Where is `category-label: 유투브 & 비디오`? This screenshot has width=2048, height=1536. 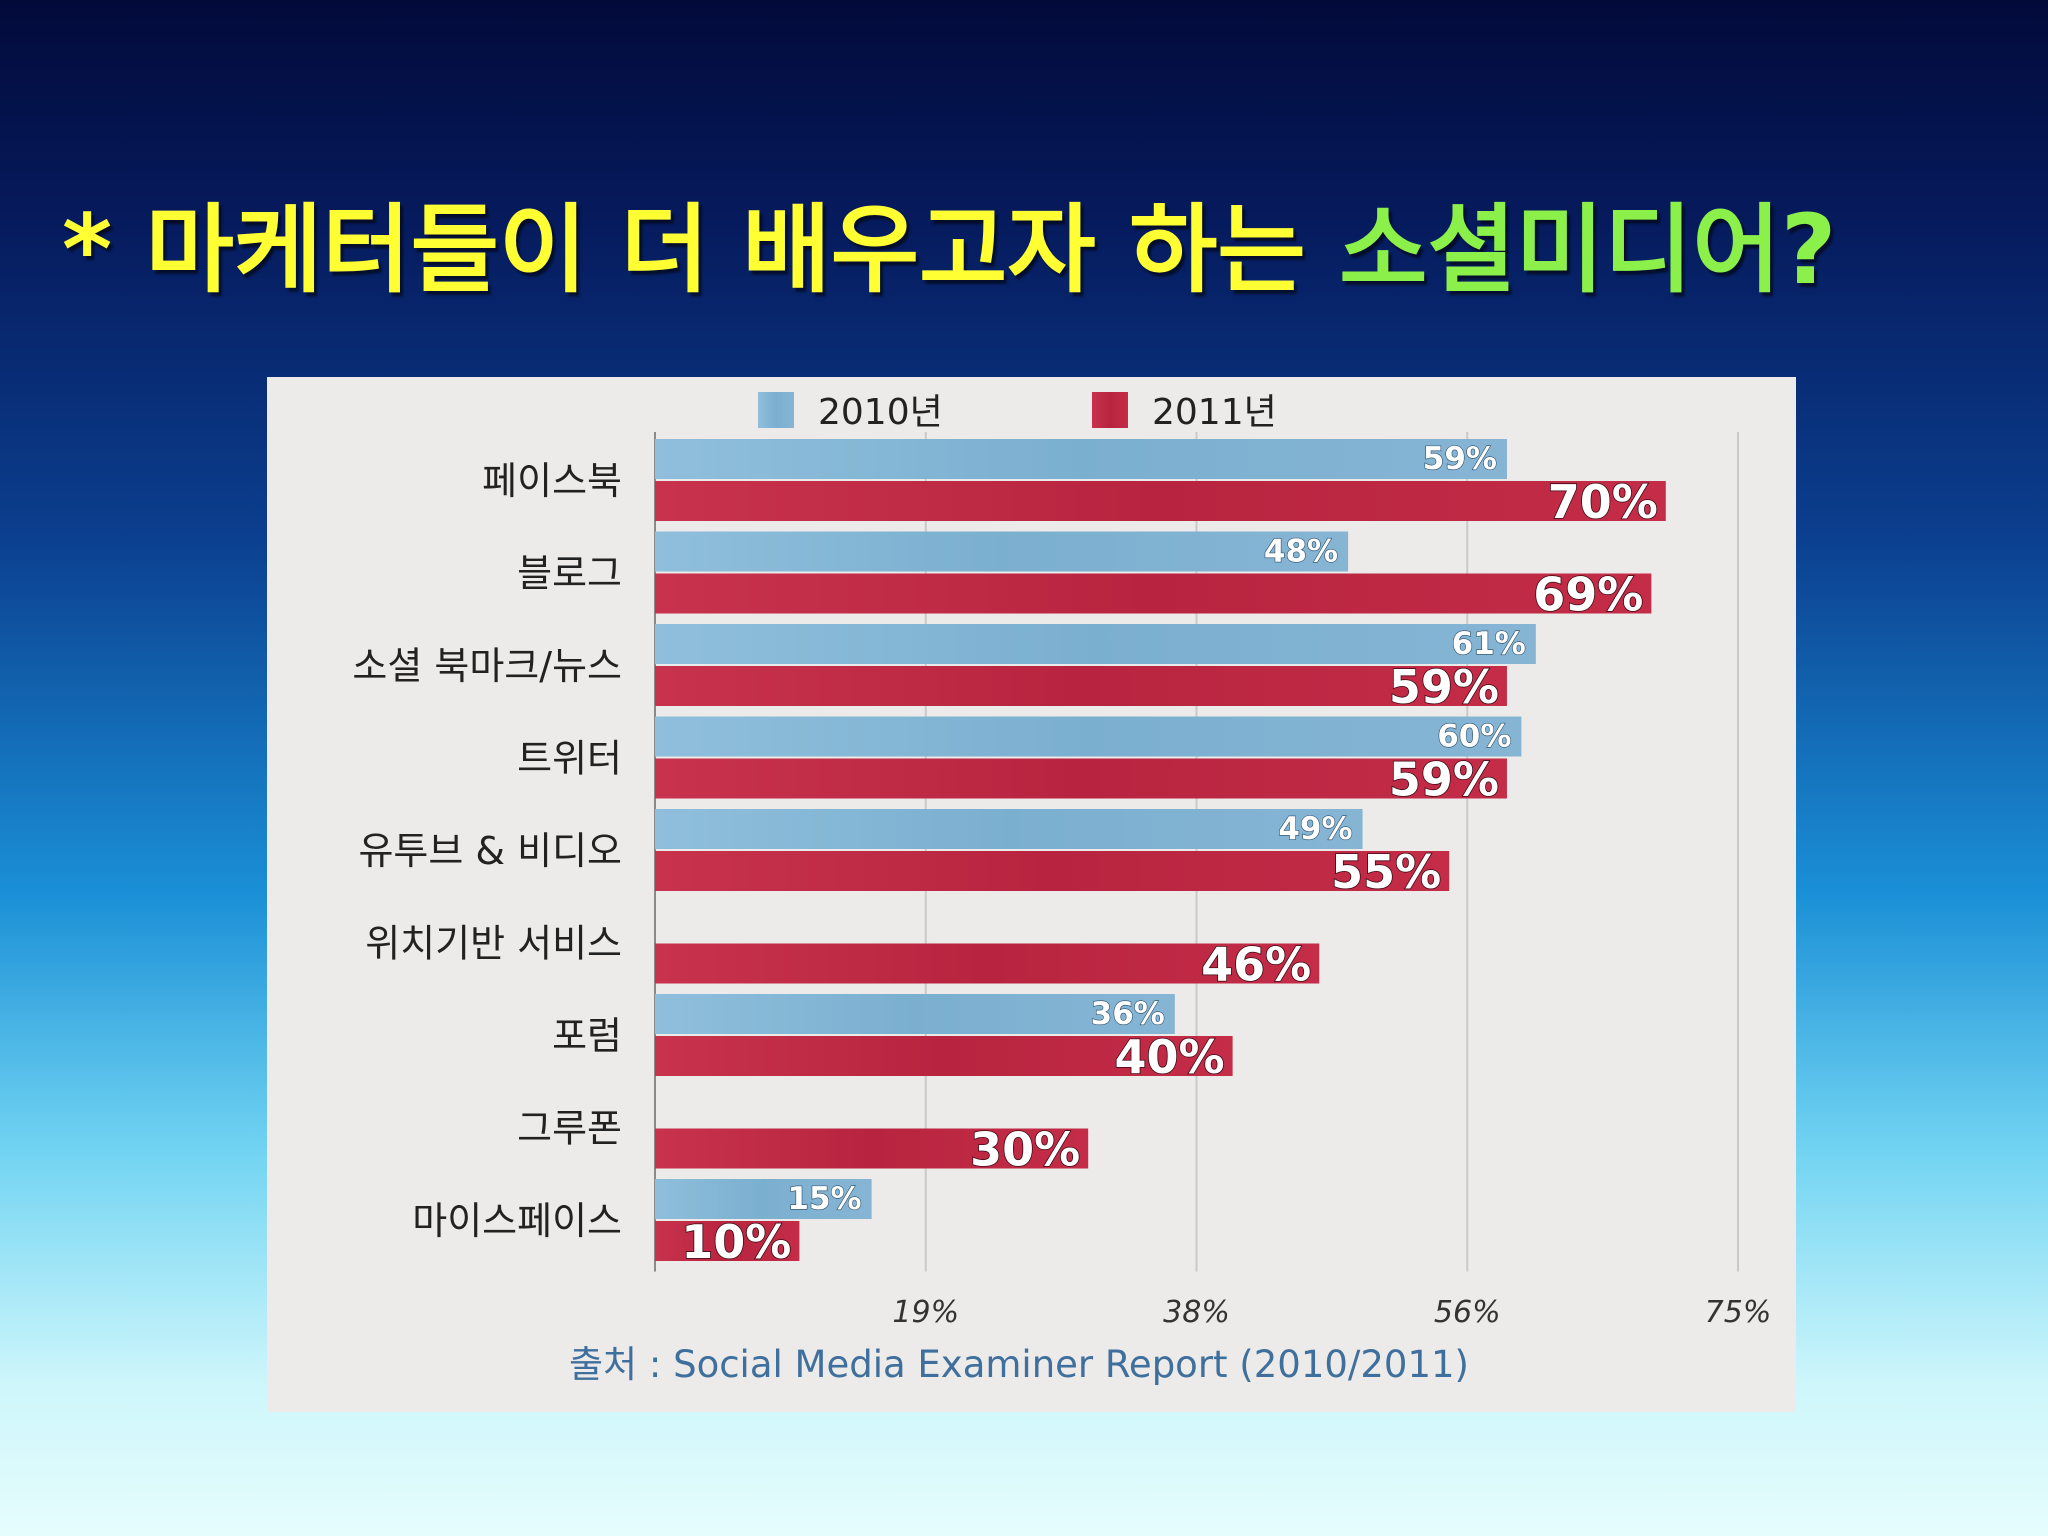 category-label: 유투브 & 비디오 is located at coordinates (490, 851).